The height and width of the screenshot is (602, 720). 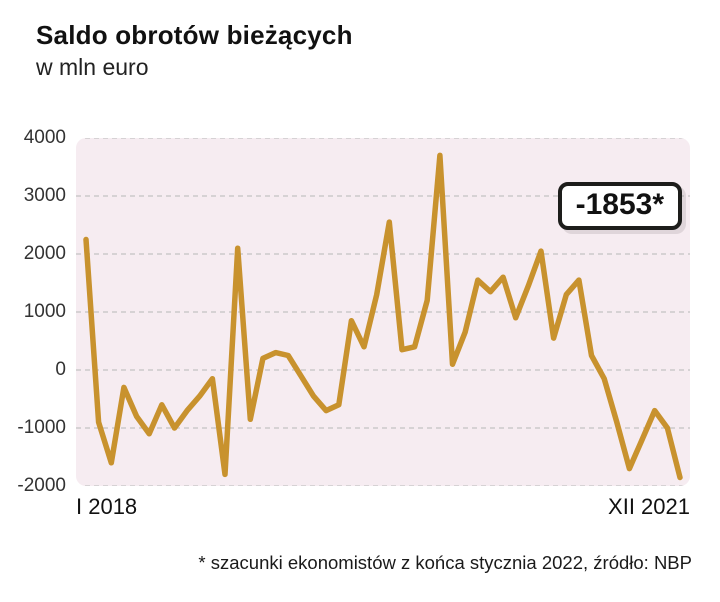 I want to click on x-axis-label-end: XII 2021, so click(x=649, y=506).